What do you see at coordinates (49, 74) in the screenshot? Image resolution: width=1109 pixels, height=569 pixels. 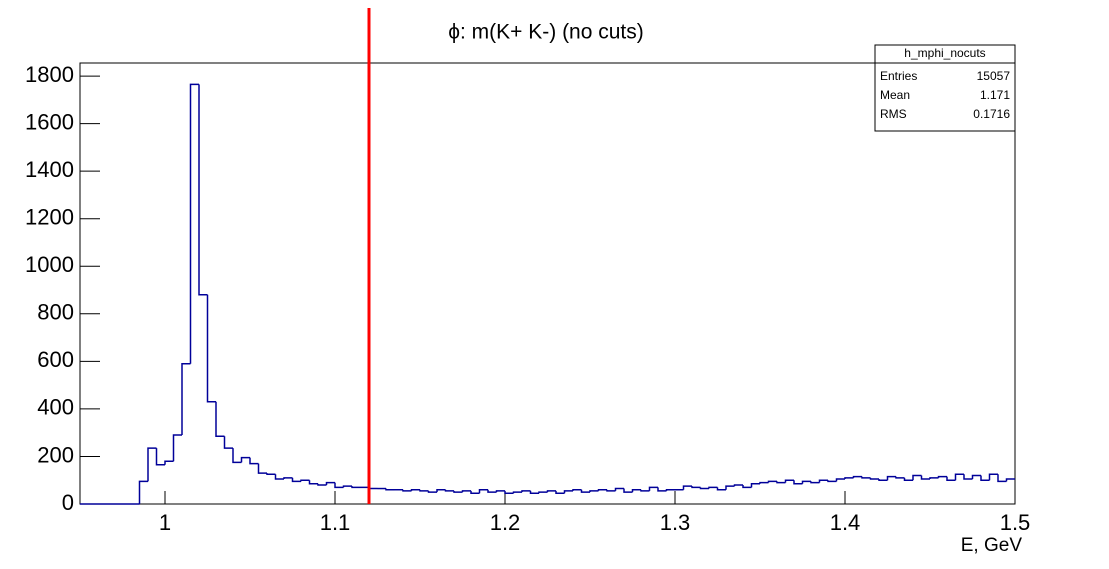 I see `y-tick-label: 1800` at bounding box center [49, 74].